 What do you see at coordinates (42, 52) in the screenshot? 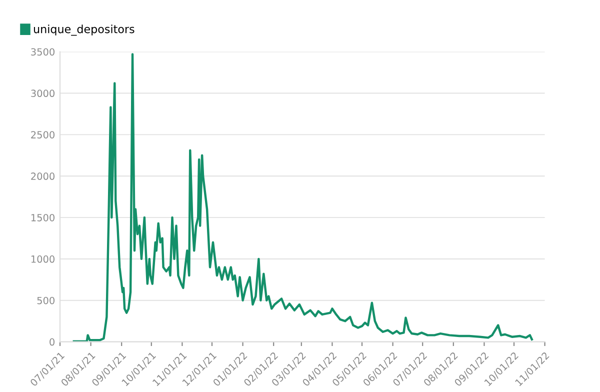
I see `y-tick-label: 3500` at bounding box center [42, 52].